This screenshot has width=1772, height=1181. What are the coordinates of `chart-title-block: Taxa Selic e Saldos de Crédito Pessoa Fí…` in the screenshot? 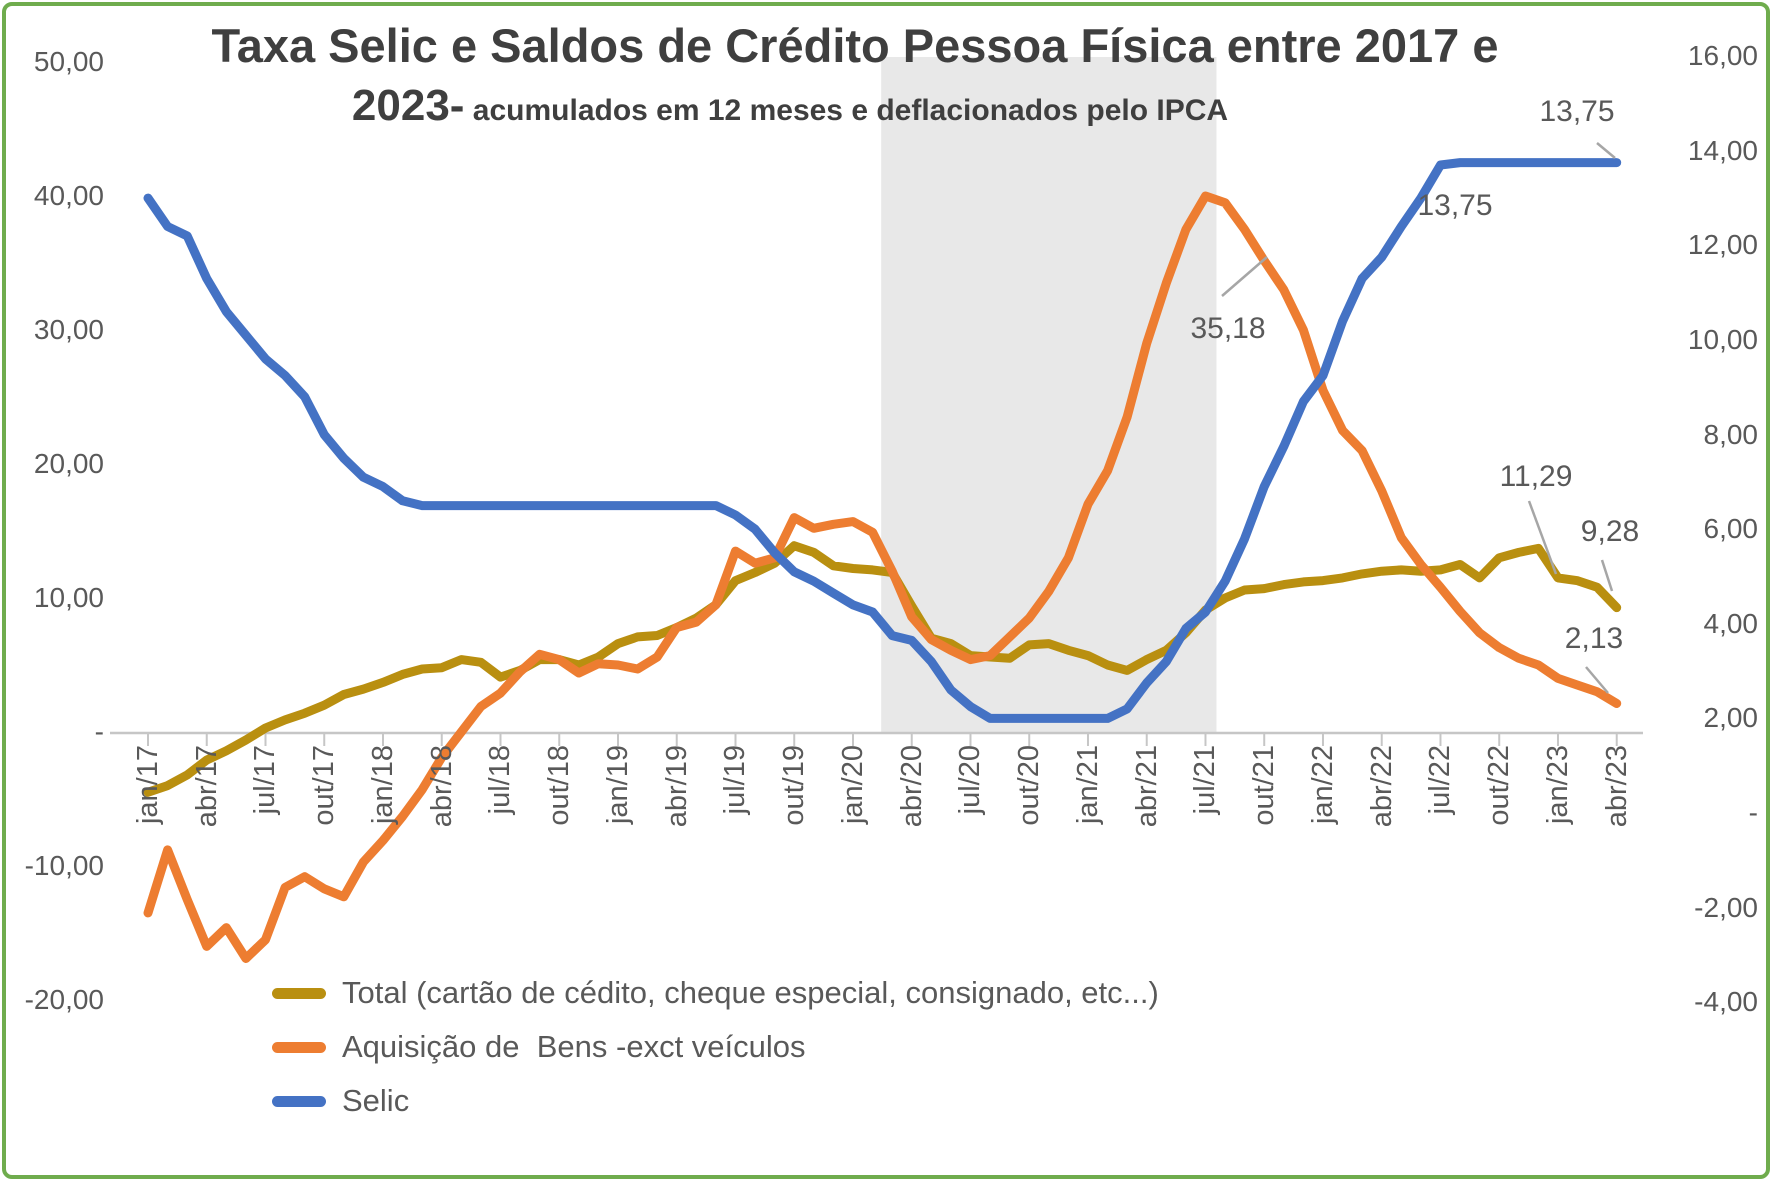 It's located at (855, 74).